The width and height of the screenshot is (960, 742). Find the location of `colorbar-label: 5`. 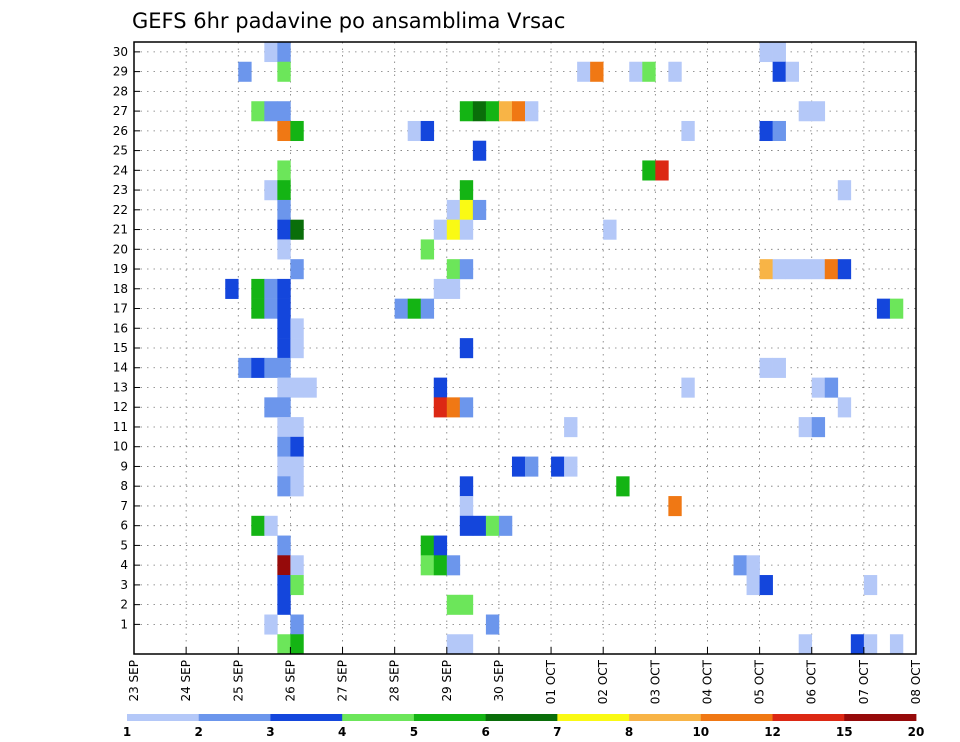

colorbar-label: 5 is located at coordinates (414, 732).